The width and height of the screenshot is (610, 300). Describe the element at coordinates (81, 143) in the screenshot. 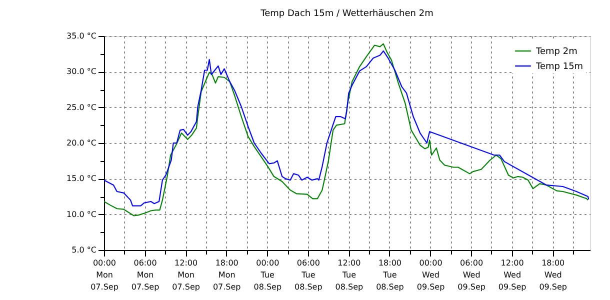

I see `y-tick-label: 20.0 °C` at that location.